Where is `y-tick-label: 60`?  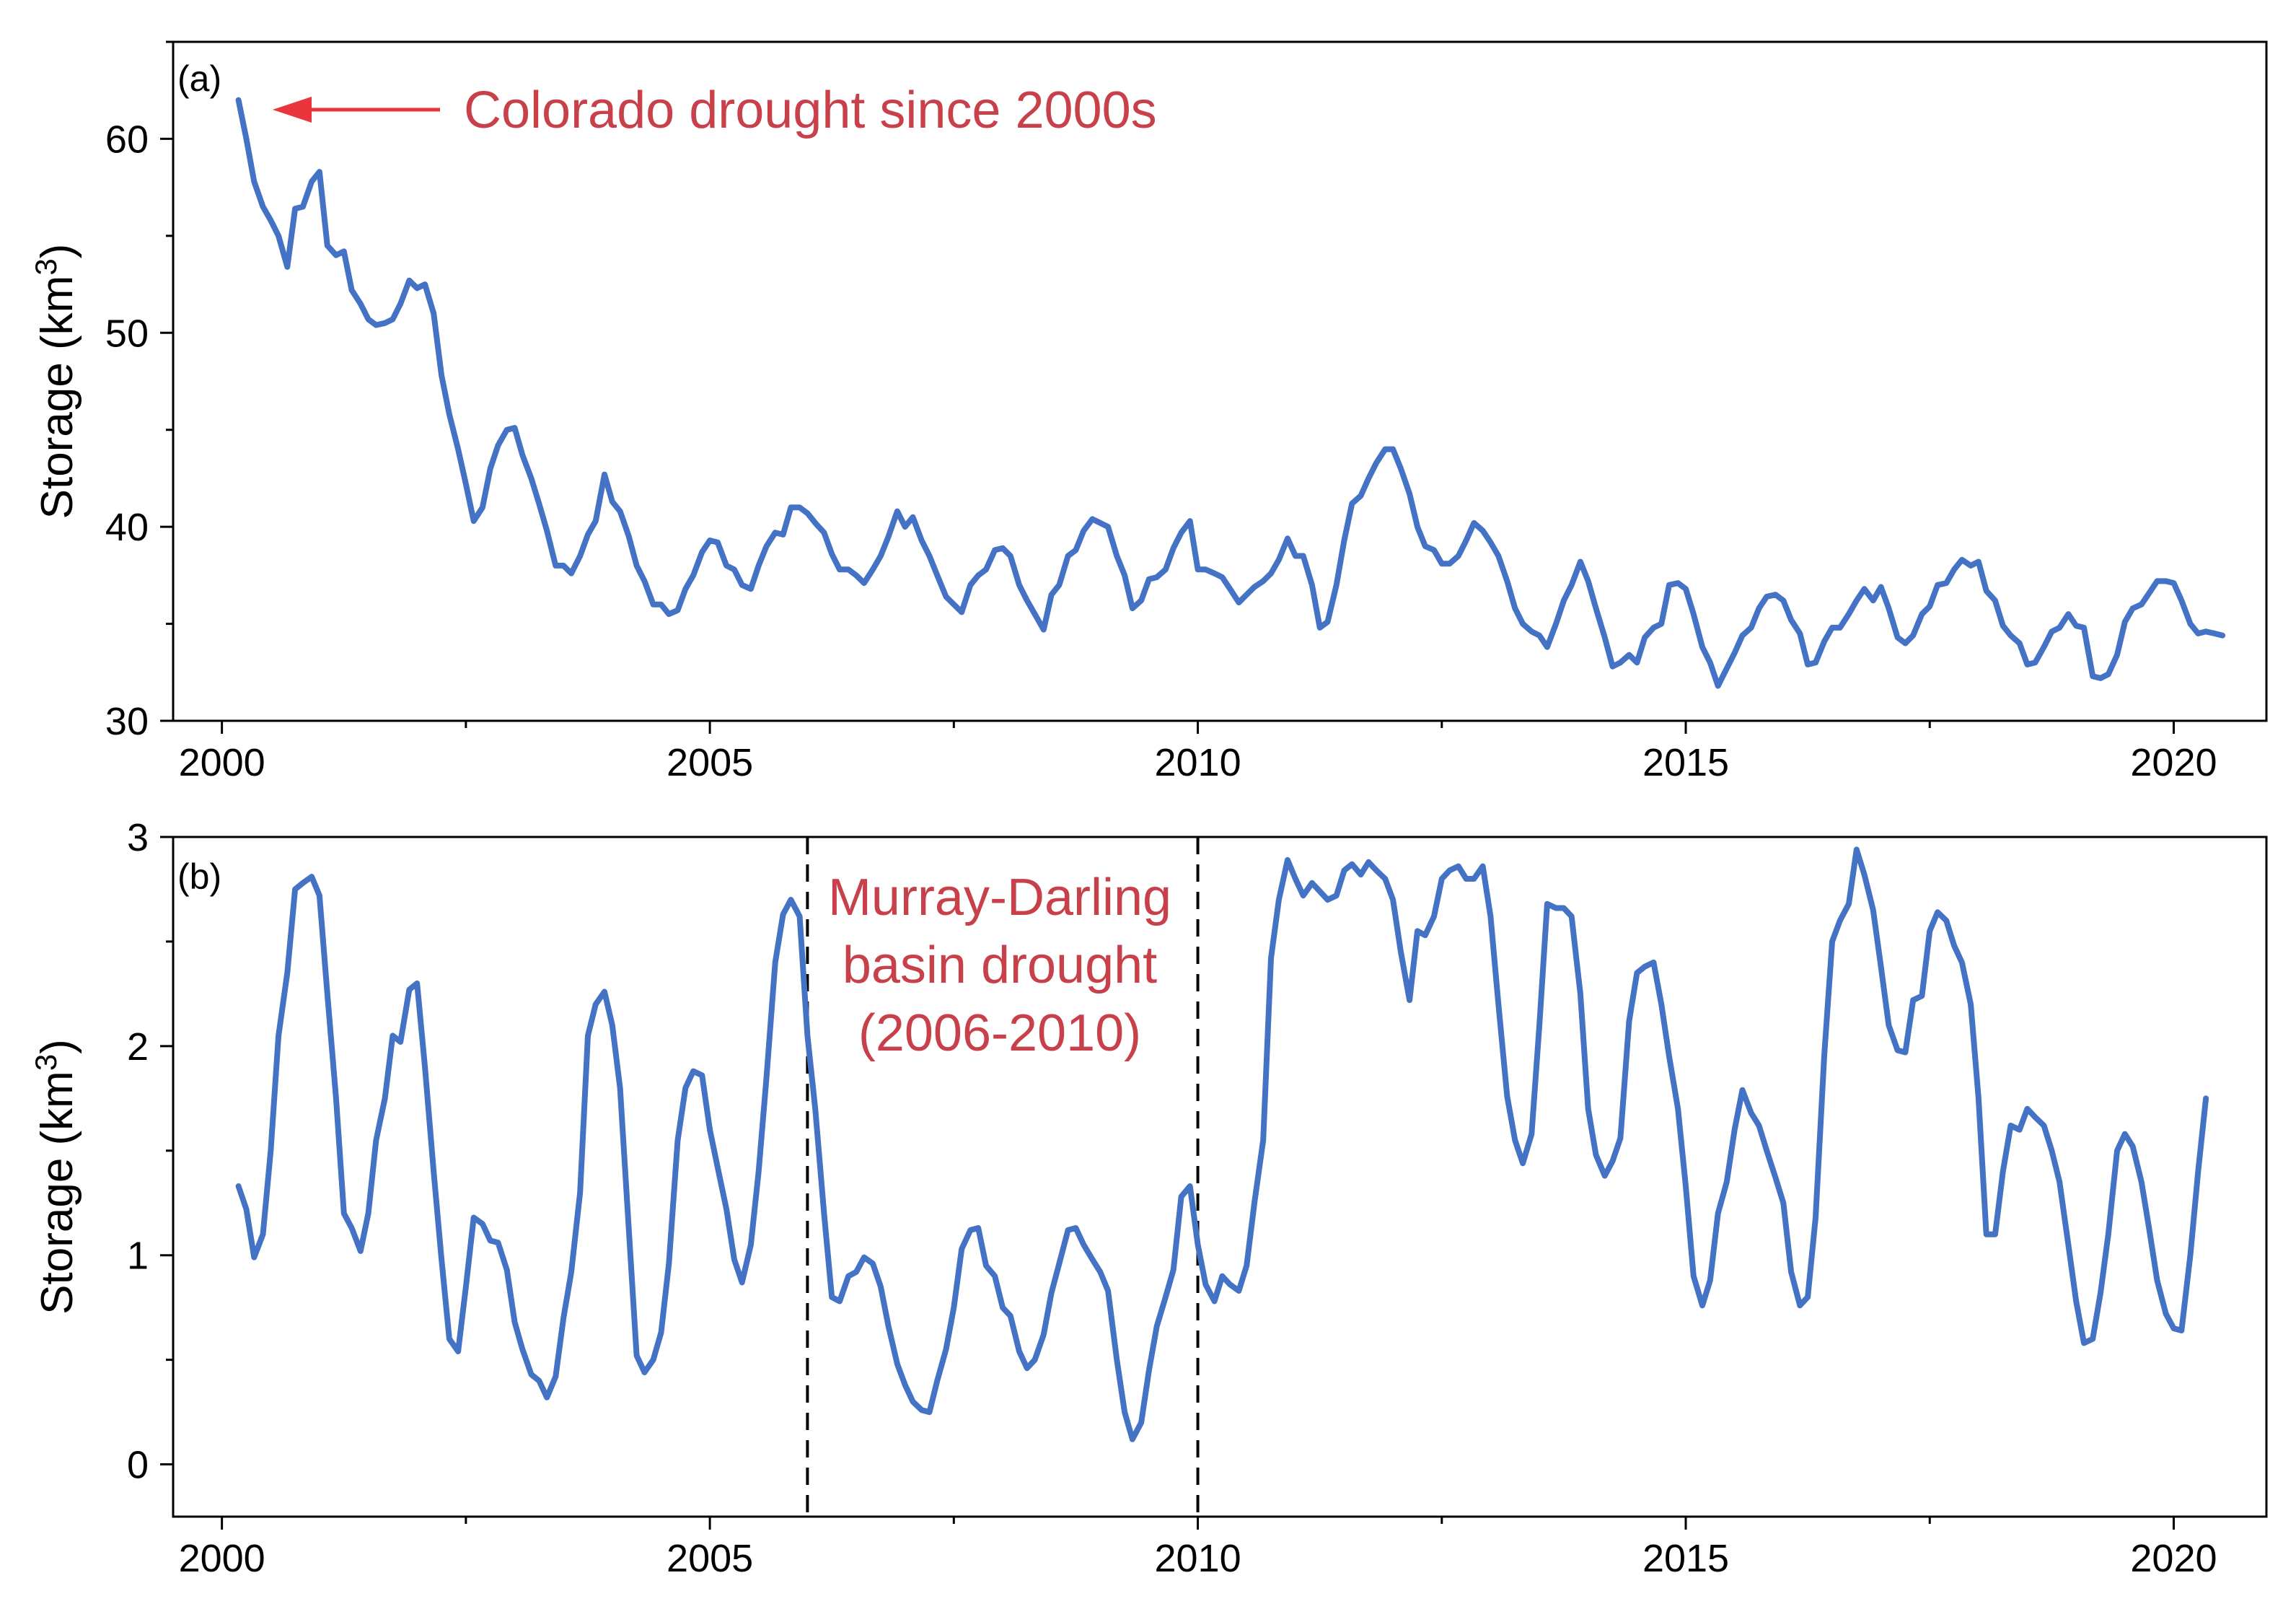 y-tick-label: 60 is located at coordinates (127, 139).